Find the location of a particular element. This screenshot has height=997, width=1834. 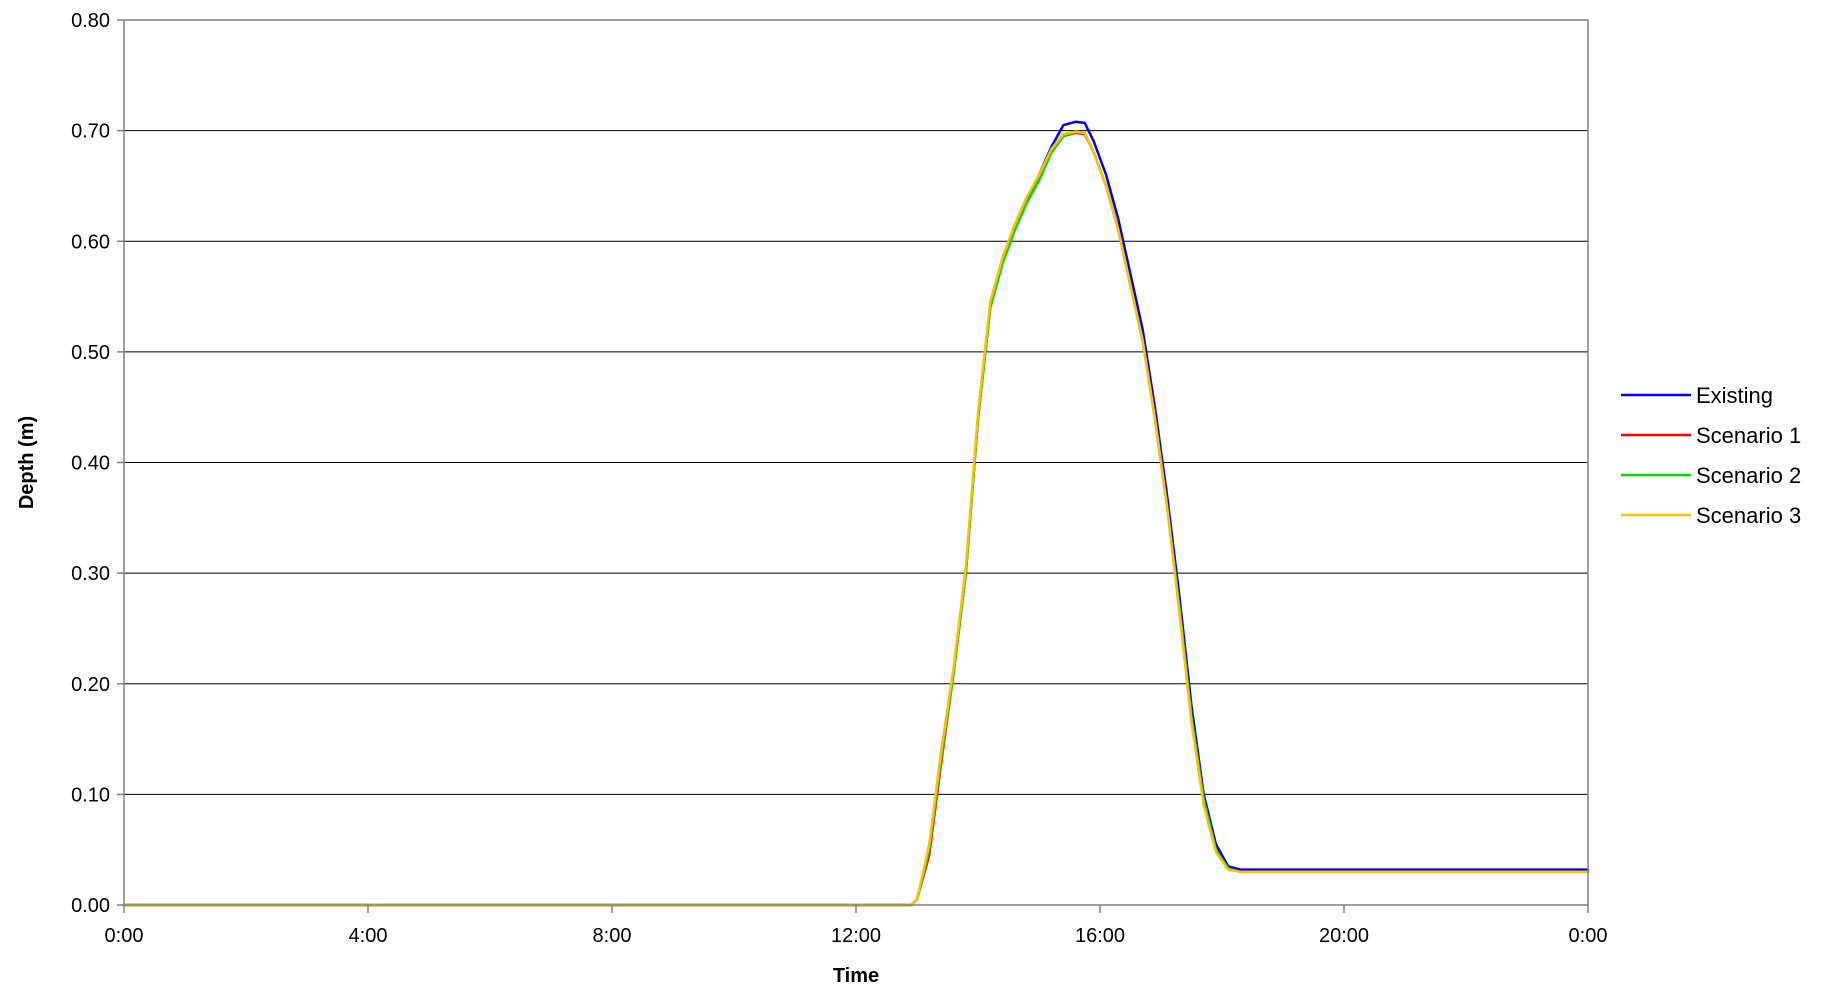

y-axis-title: Depth (m) is located at coordinates (27, 462).